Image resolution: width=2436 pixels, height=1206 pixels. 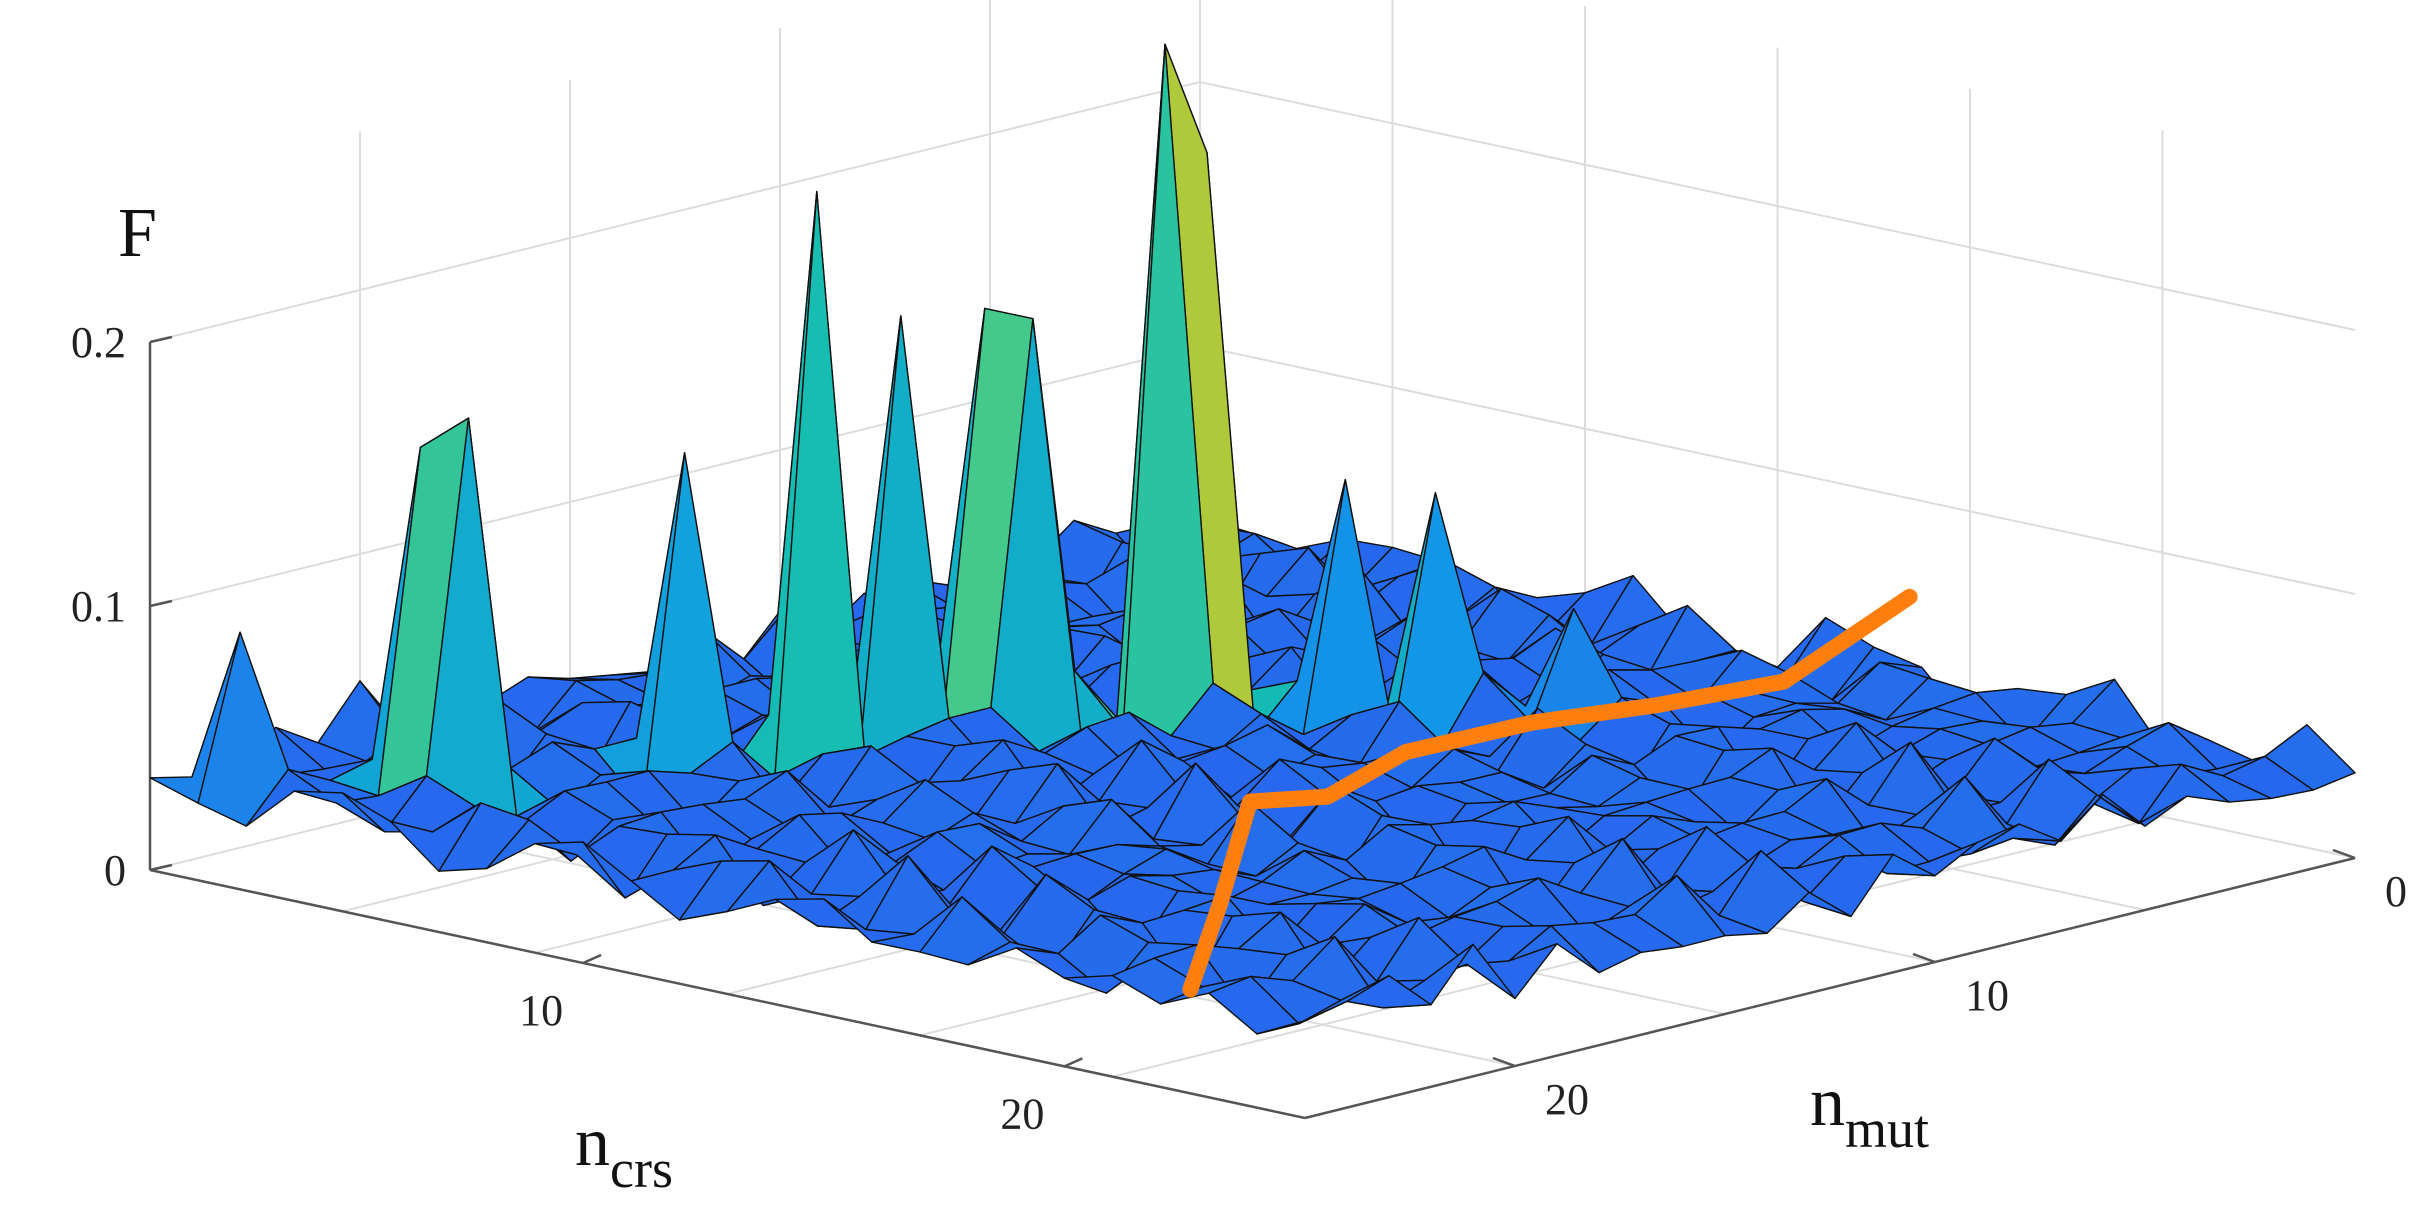 I want to click on optimum-curve, so click(x=1550, y=793).